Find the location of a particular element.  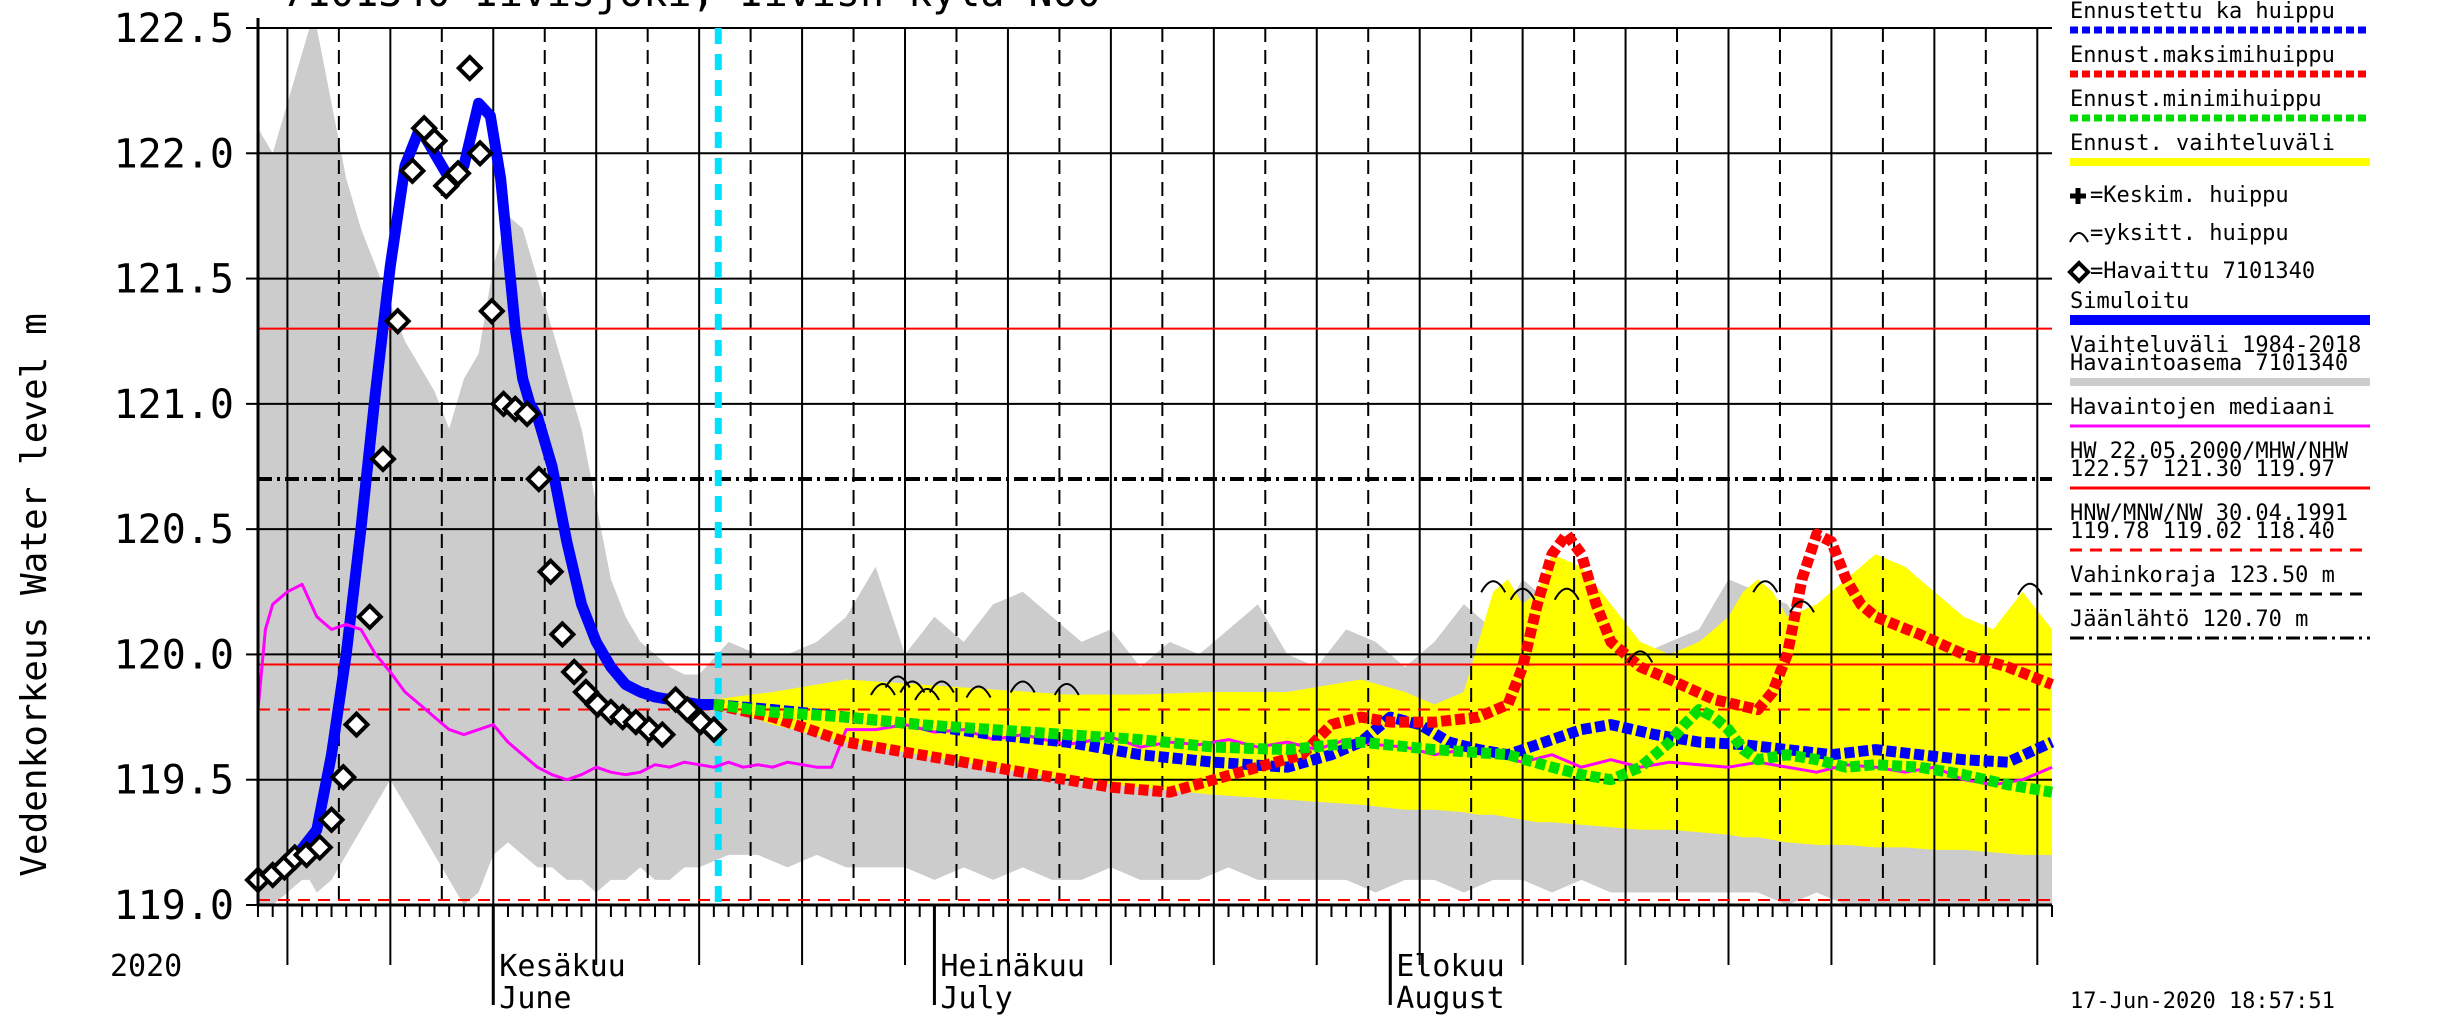

legend-item: =Keskim. huippu is located at coordinates (2179, 195).